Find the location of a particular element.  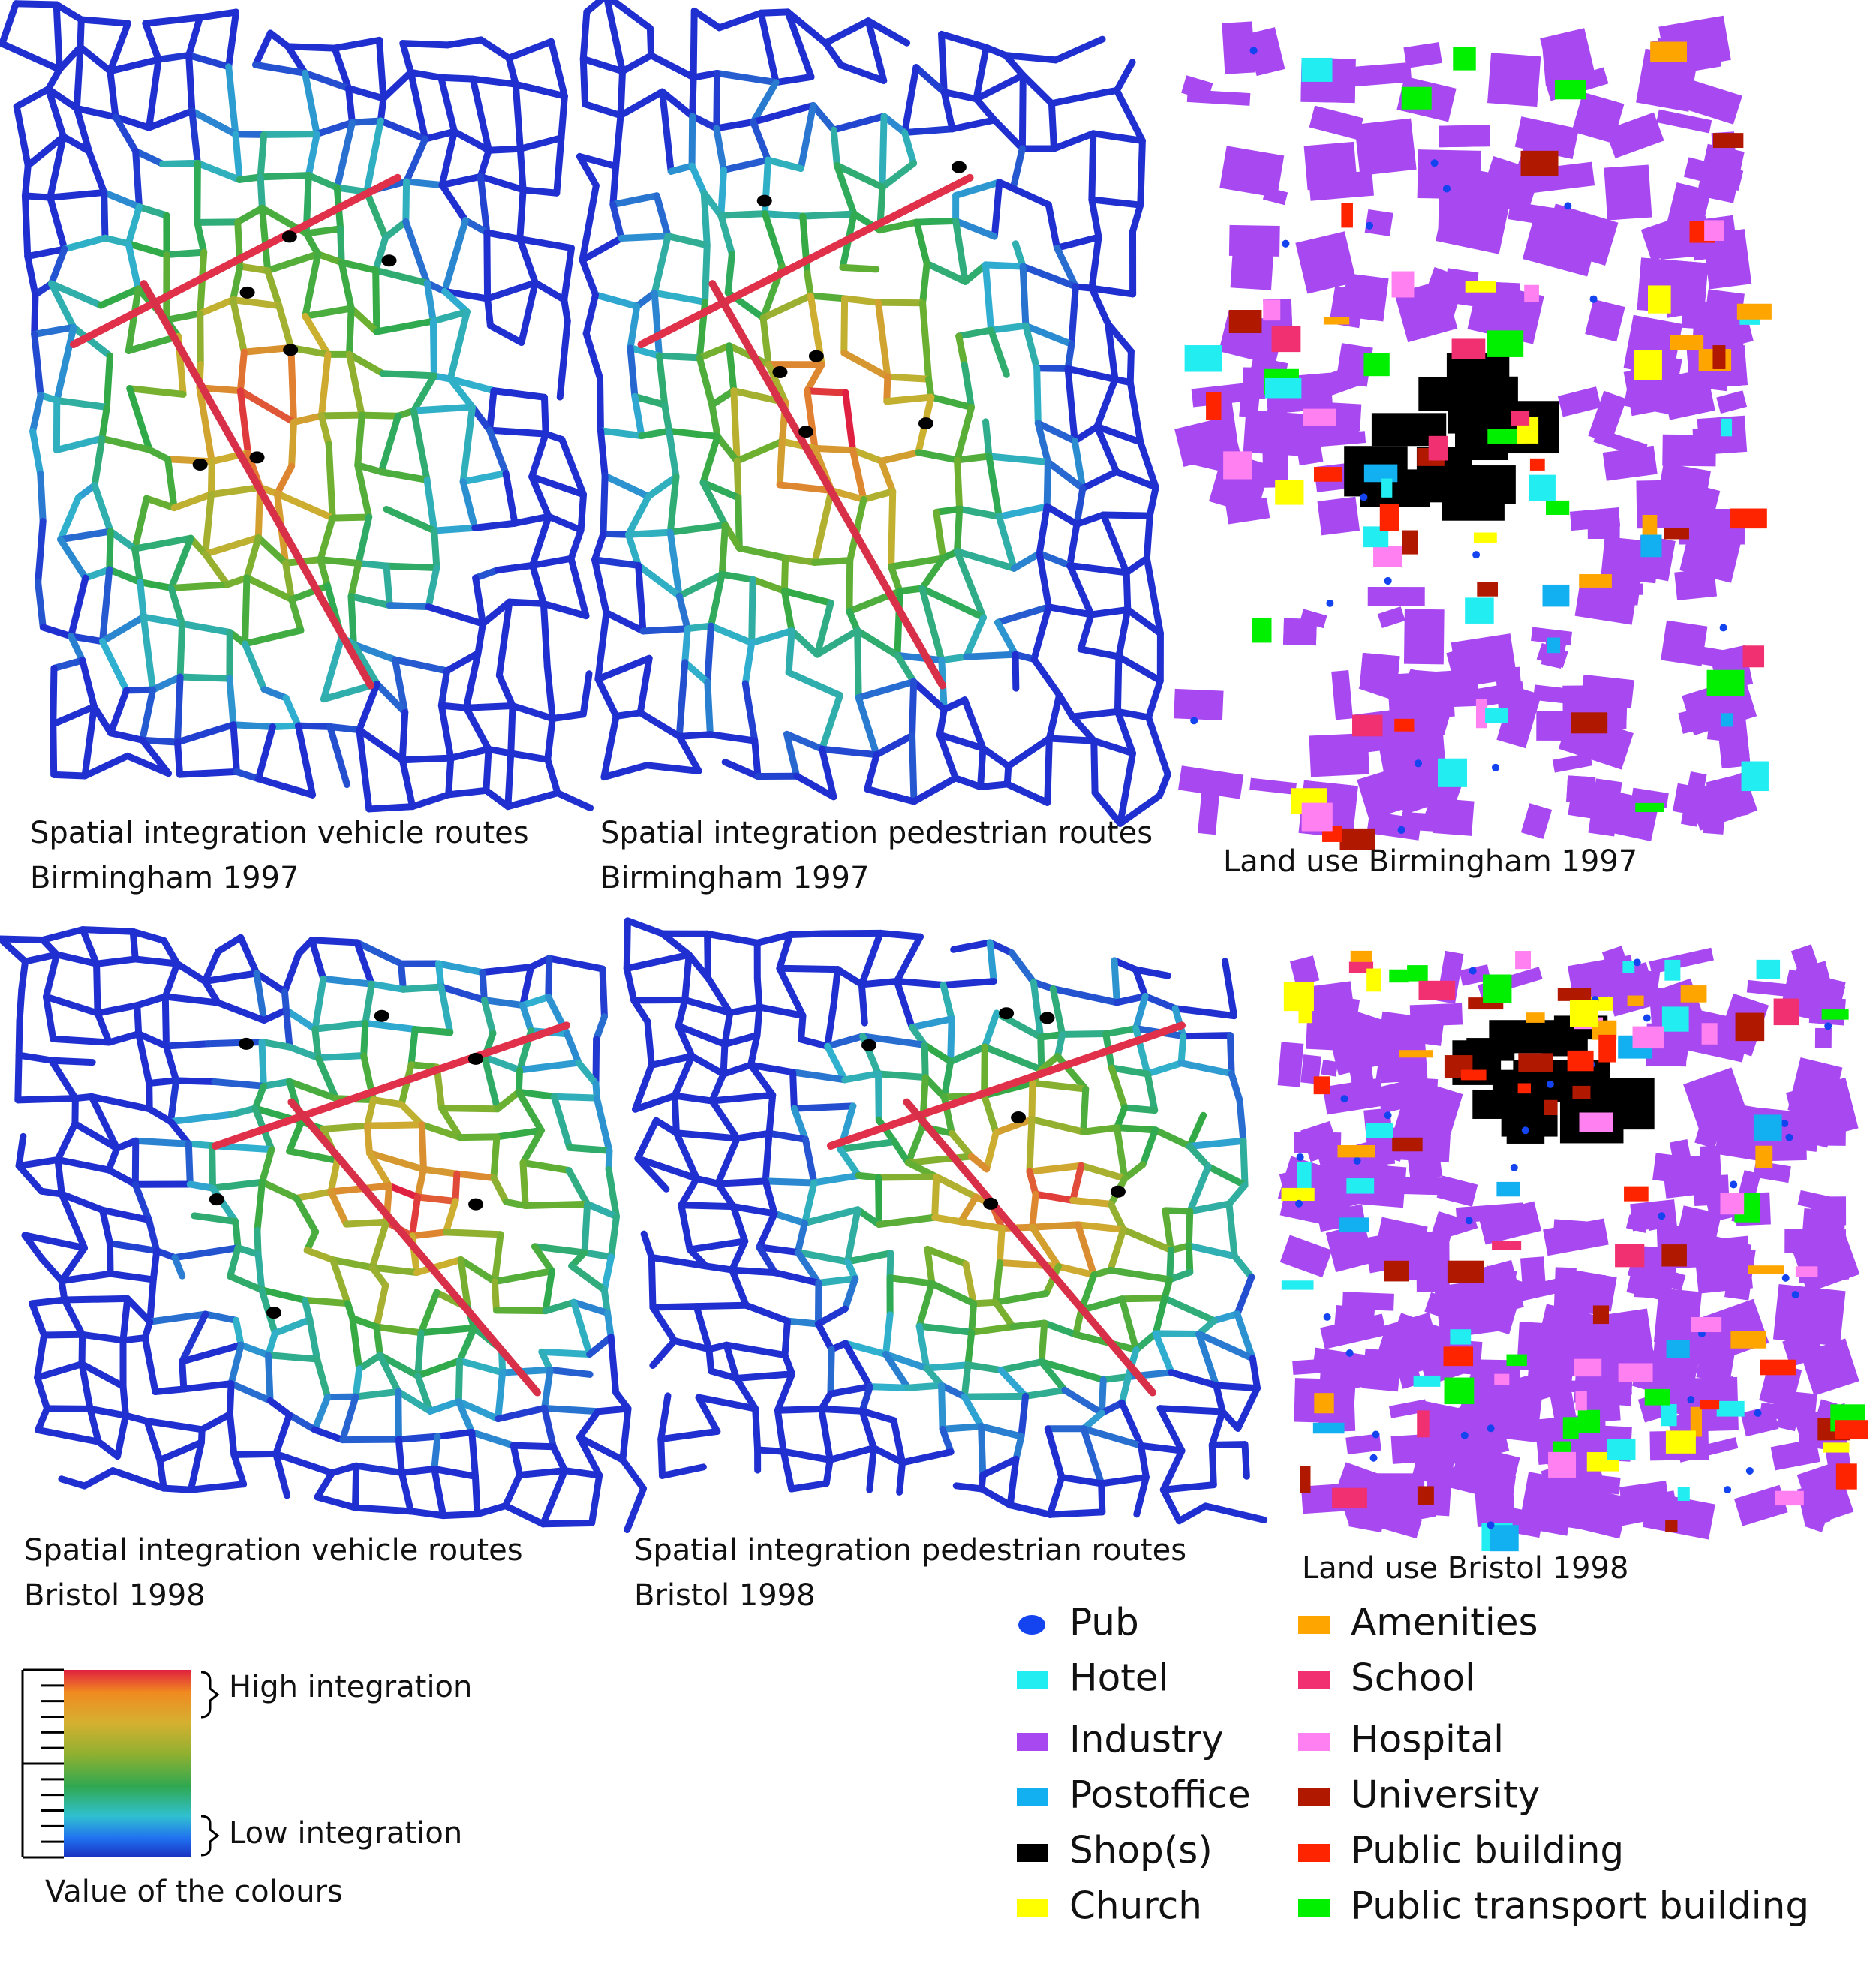

pub is located at coordinates (1473, 971).